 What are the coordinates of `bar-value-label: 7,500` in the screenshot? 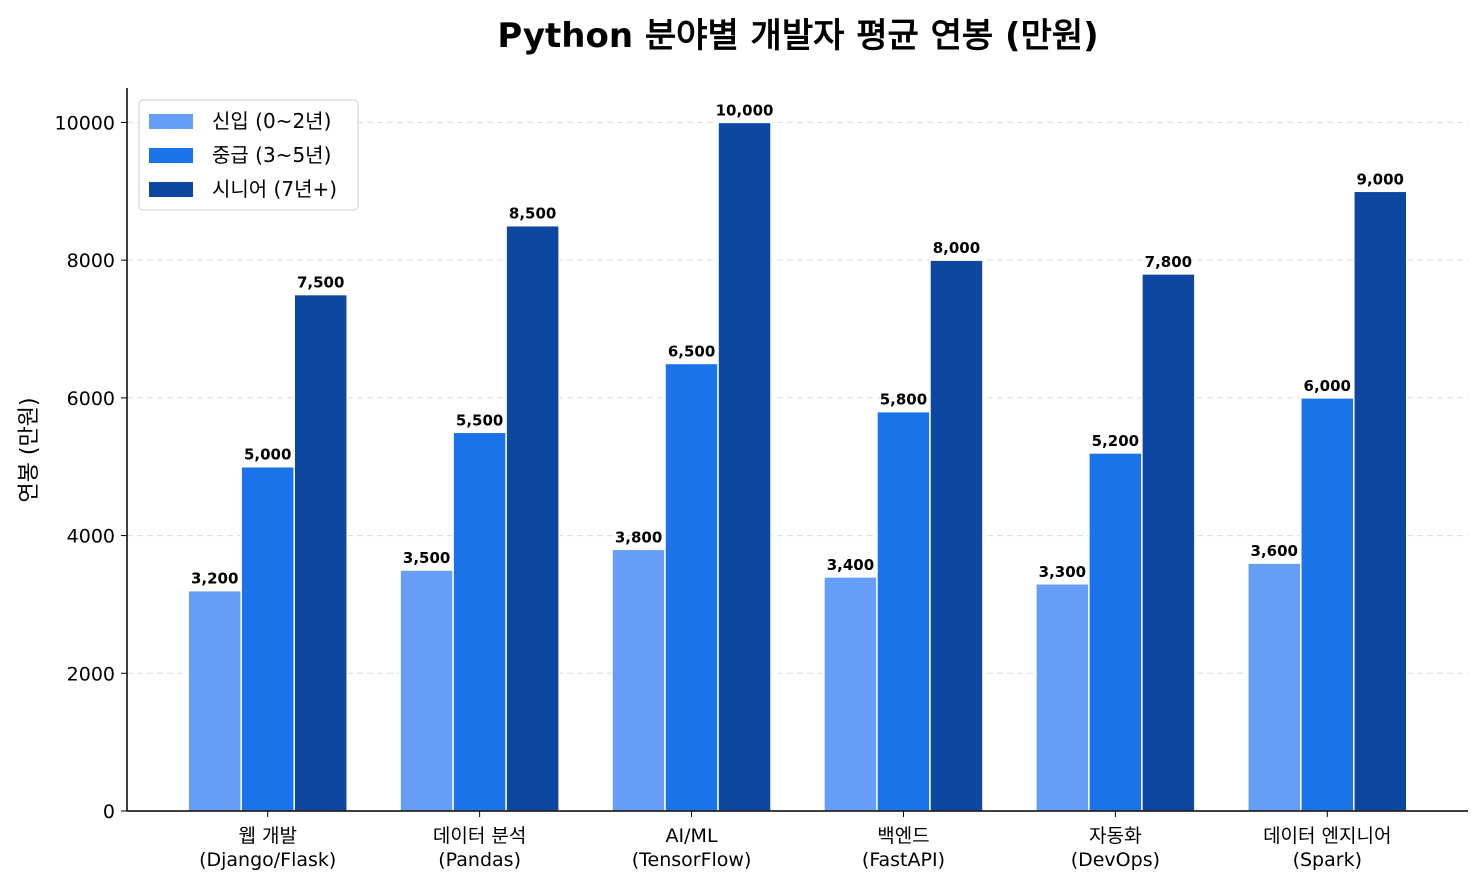 It's located at (320, 283).